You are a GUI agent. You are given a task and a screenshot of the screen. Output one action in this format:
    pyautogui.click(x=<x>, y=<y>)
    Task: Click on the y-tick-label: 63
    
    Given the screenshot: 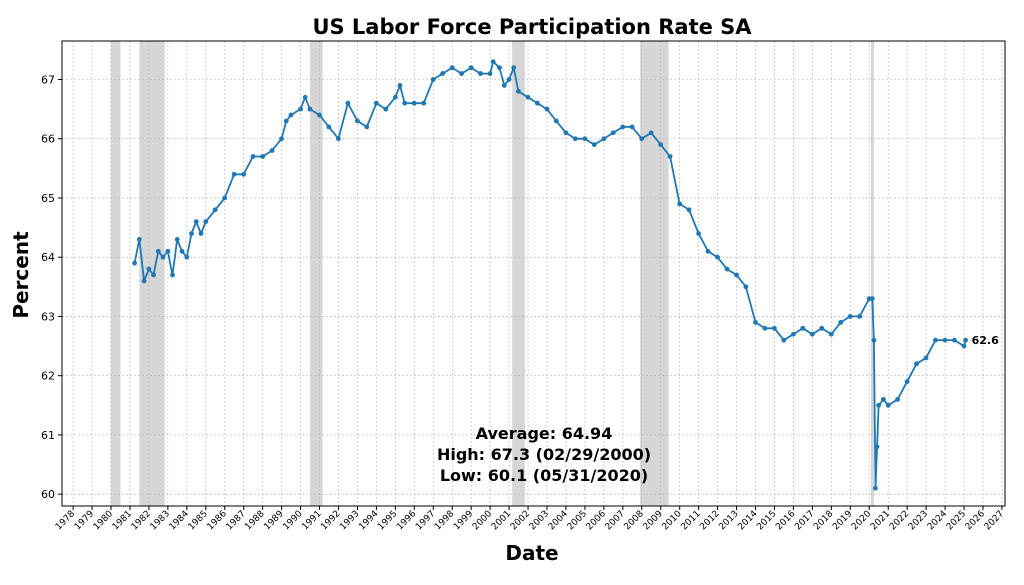 What is the action you would take?
    pyautogui.click(x=48, y=316)
    